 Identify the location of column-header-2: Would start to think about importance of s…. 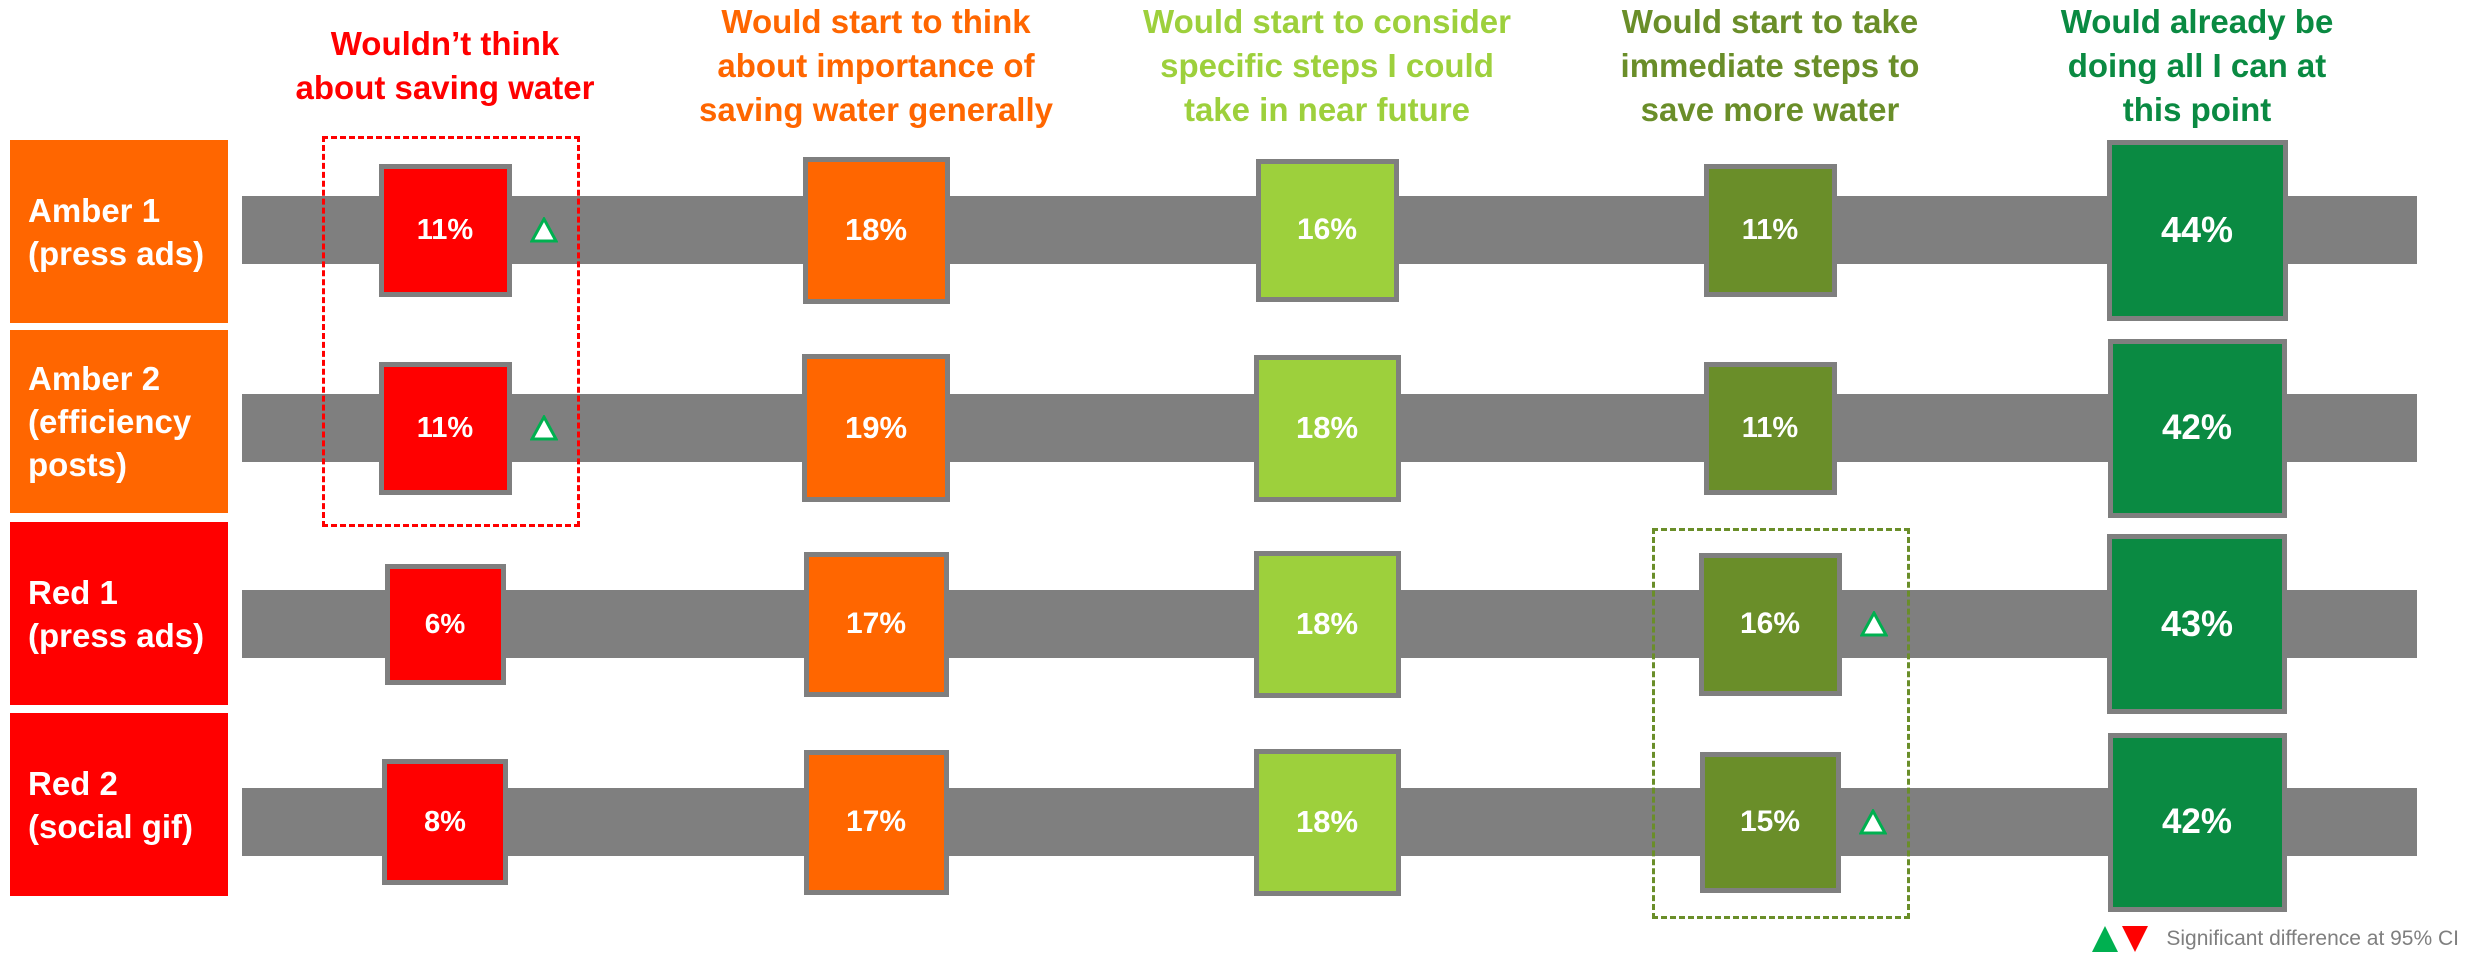
(876, 65).